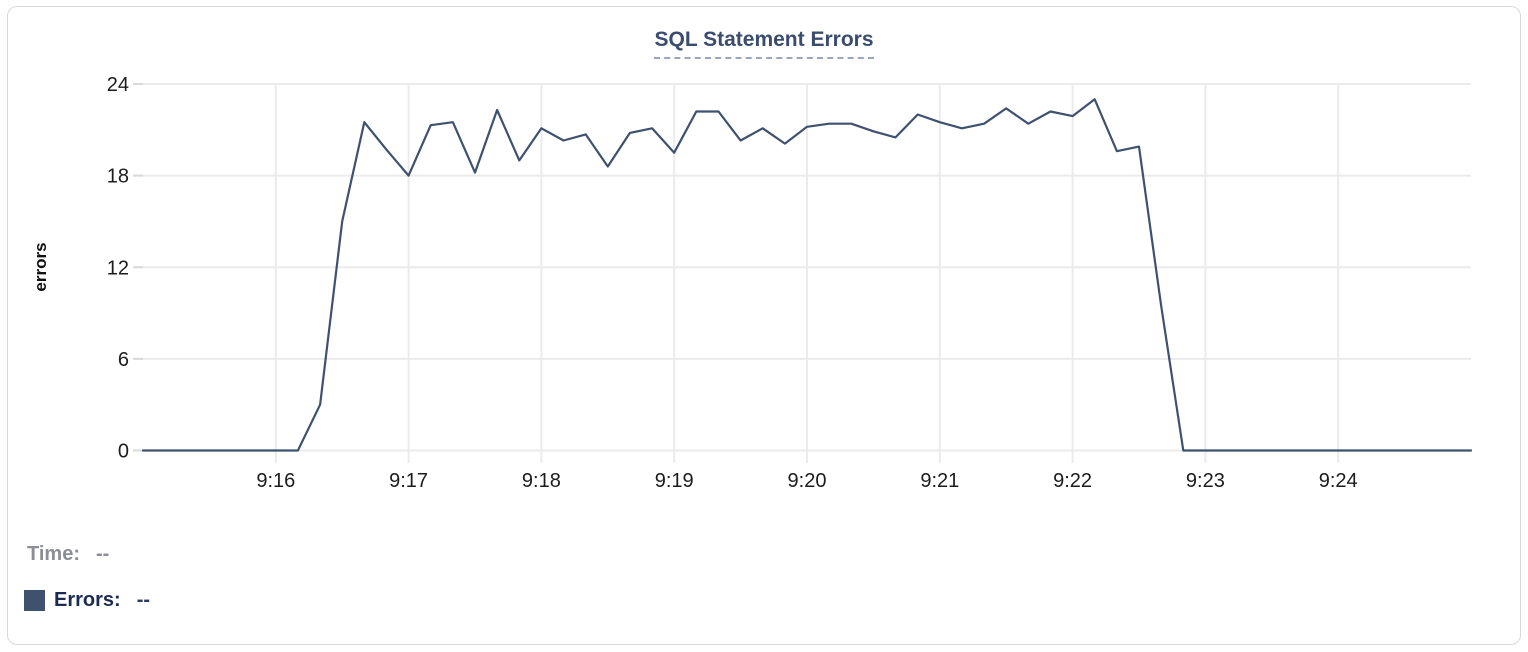  Describe the element at coordinates (102, 553) in the screenshot. I see `legend-time-value: --` at that location.